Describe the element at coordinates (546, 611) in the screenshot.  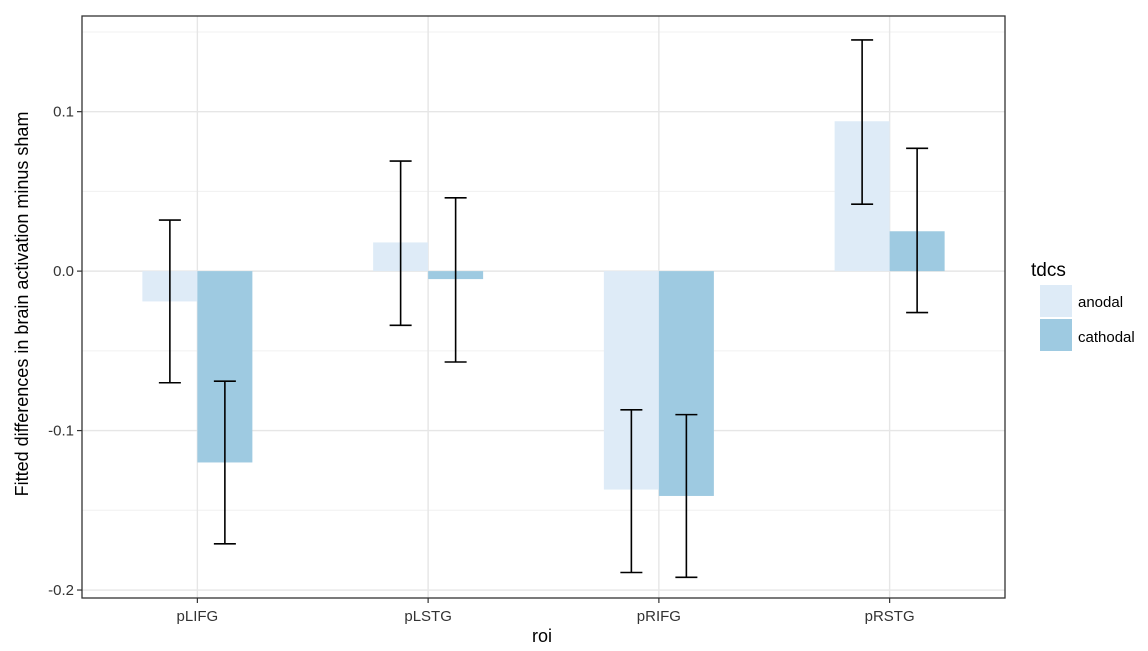
I see `x-axis: pLIFG pLSTG pRIFG pRSTG` at that location.